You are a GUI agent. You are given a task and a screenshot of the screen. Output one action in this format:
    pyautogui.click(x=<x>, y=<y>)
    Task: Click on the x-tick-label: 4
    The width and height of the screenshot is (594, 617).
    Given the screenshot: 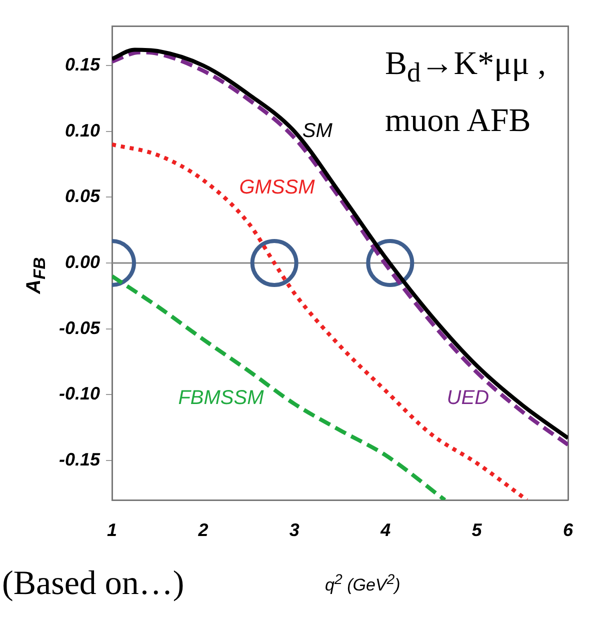 What is the action you would take?
    pyautogui.click(x=385, y=530)
    